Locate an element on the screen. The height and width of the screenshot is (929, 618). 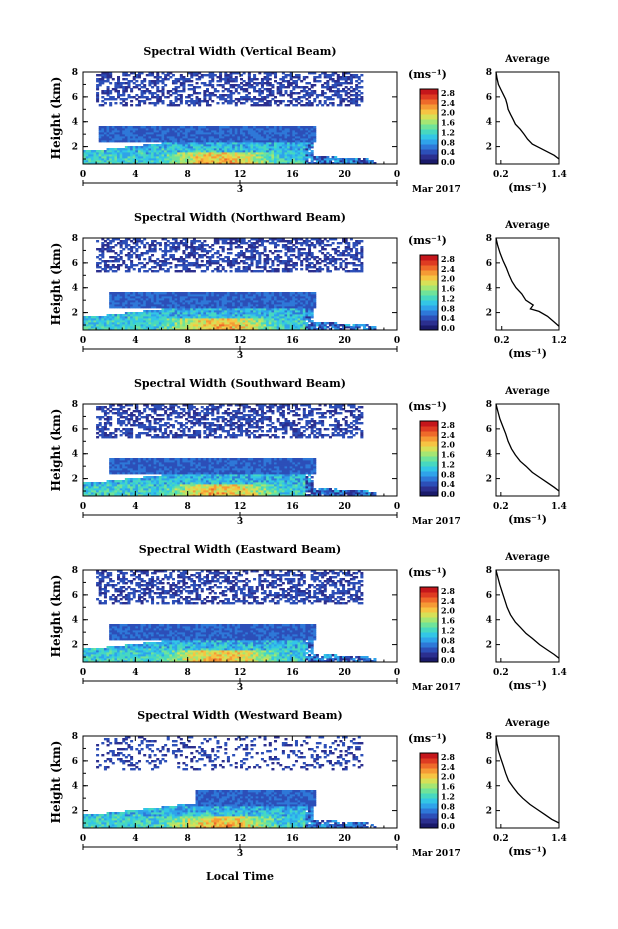
x-tick-label: 12 is located at coordinates (240, 175).